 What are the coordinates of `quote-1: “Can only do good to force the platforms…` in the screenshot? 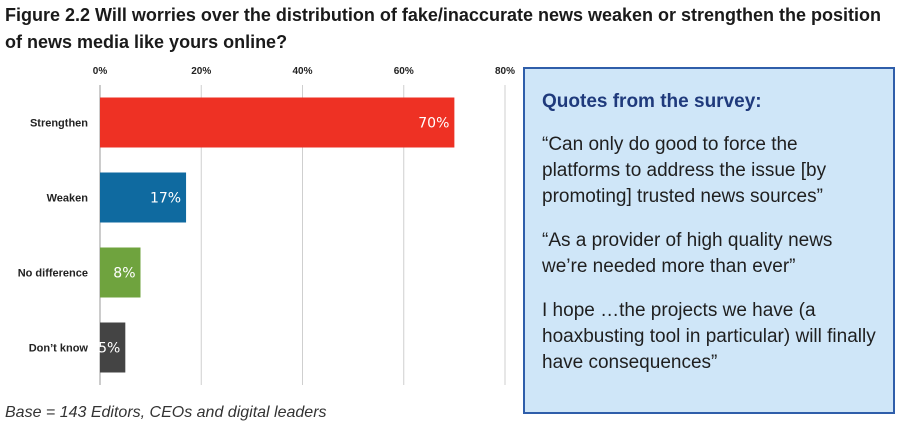 It's located at (684, 170).